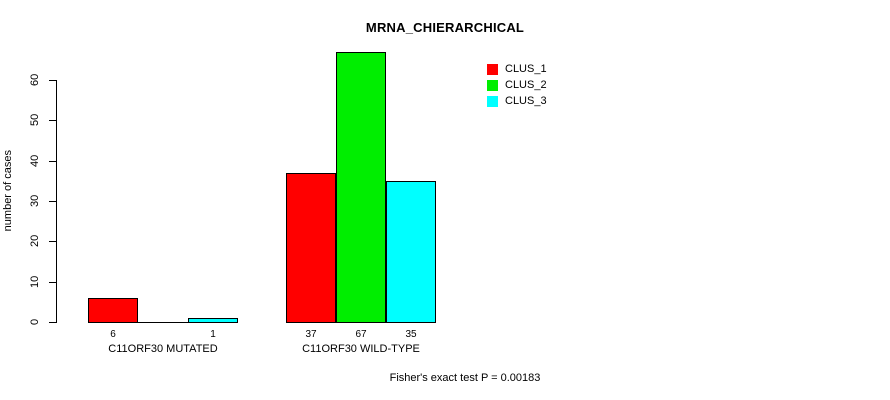  Describe the element at coordinates (35, 241) in the screenshot. I see `y-axis-tick-label: 20` at that location.